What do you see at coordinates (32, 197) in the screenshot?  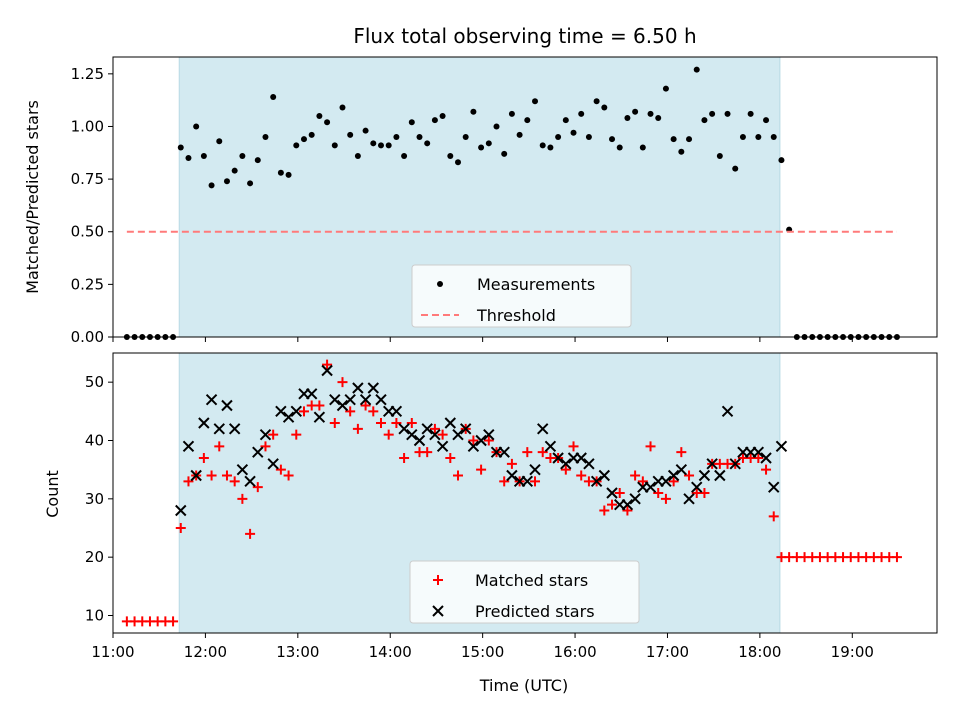 I see `top-y-axis-label: Matched/Predicted stars` at bounding box center [32, 197].